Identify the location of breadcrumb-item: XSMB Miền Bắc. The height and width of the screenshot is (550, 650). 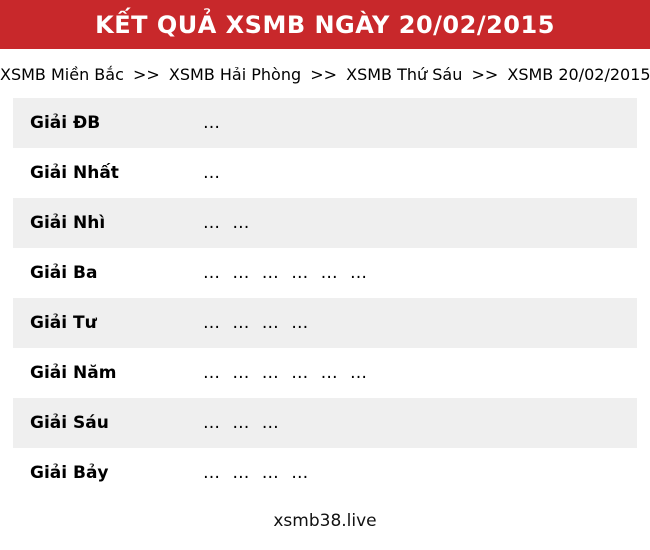
(62, 74).